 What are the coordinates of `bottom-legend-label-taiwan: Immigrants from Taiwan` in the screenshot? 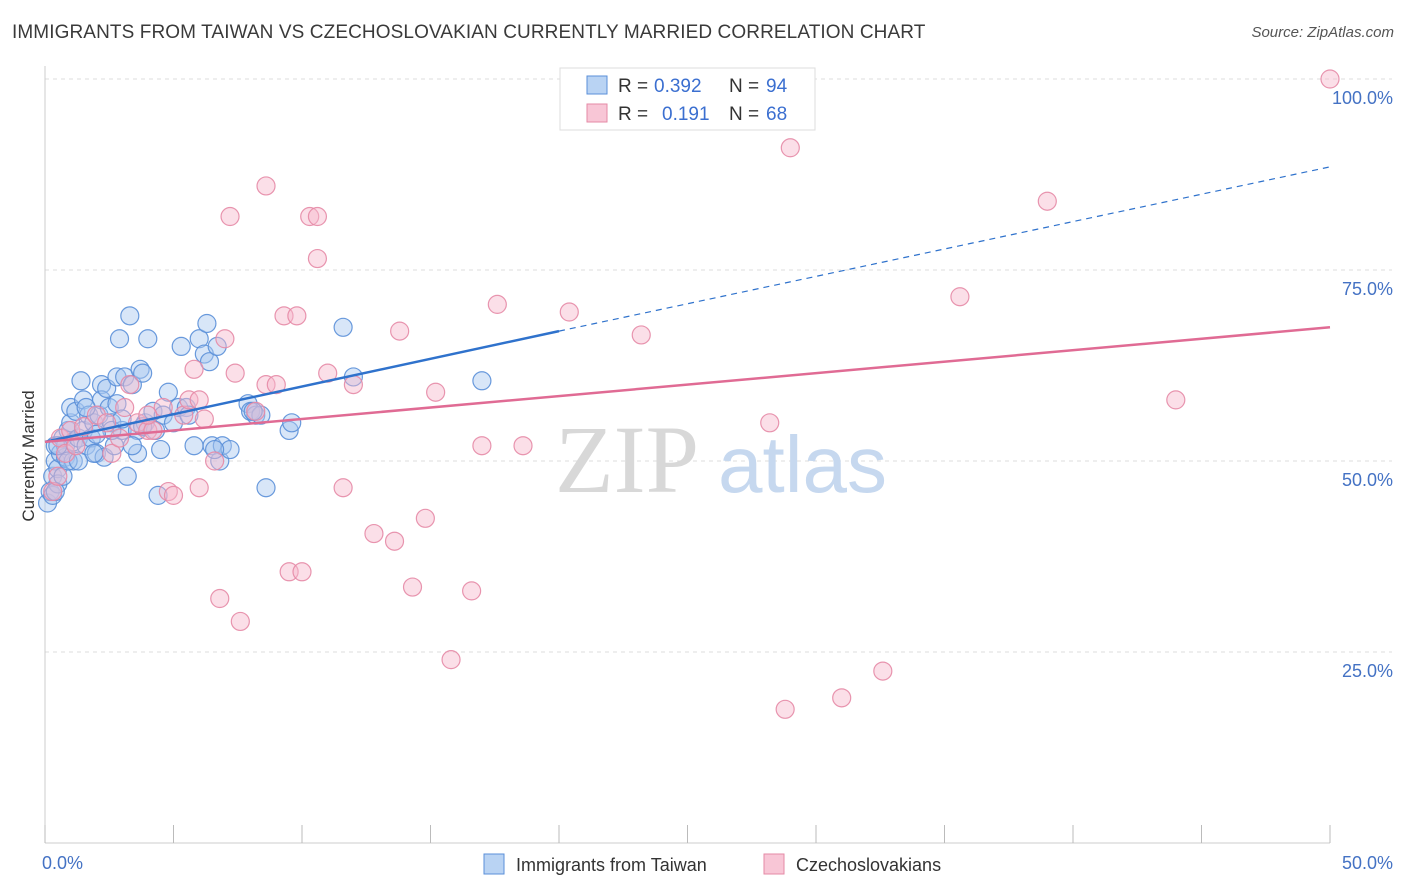 It's located at (611, 865).